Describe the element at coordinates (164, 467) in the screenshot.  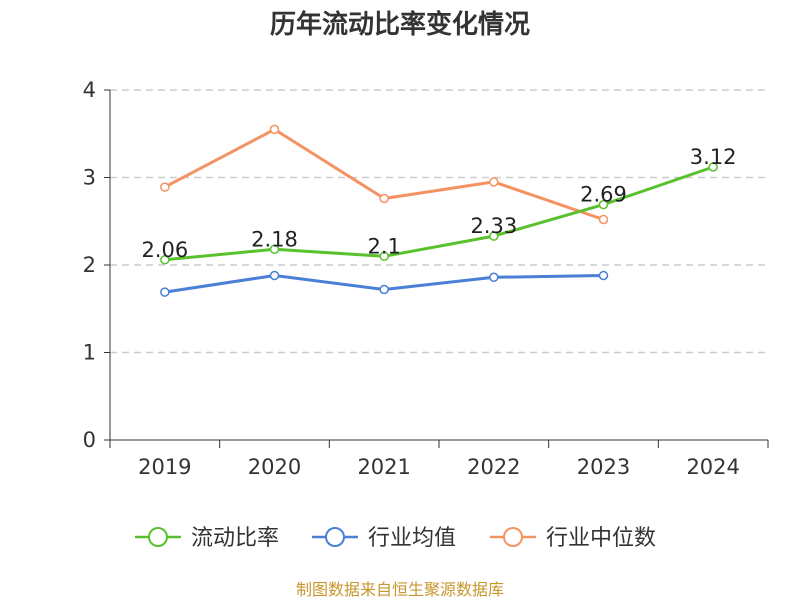
I see `x-tick-label: 2019` at that location.